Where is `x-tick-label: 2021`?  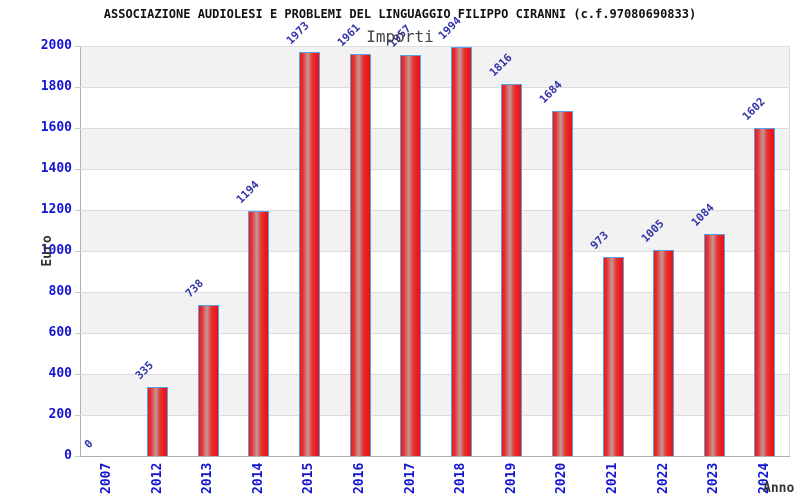
x-tick-label: 2021 is located at coordinates (612, 478).